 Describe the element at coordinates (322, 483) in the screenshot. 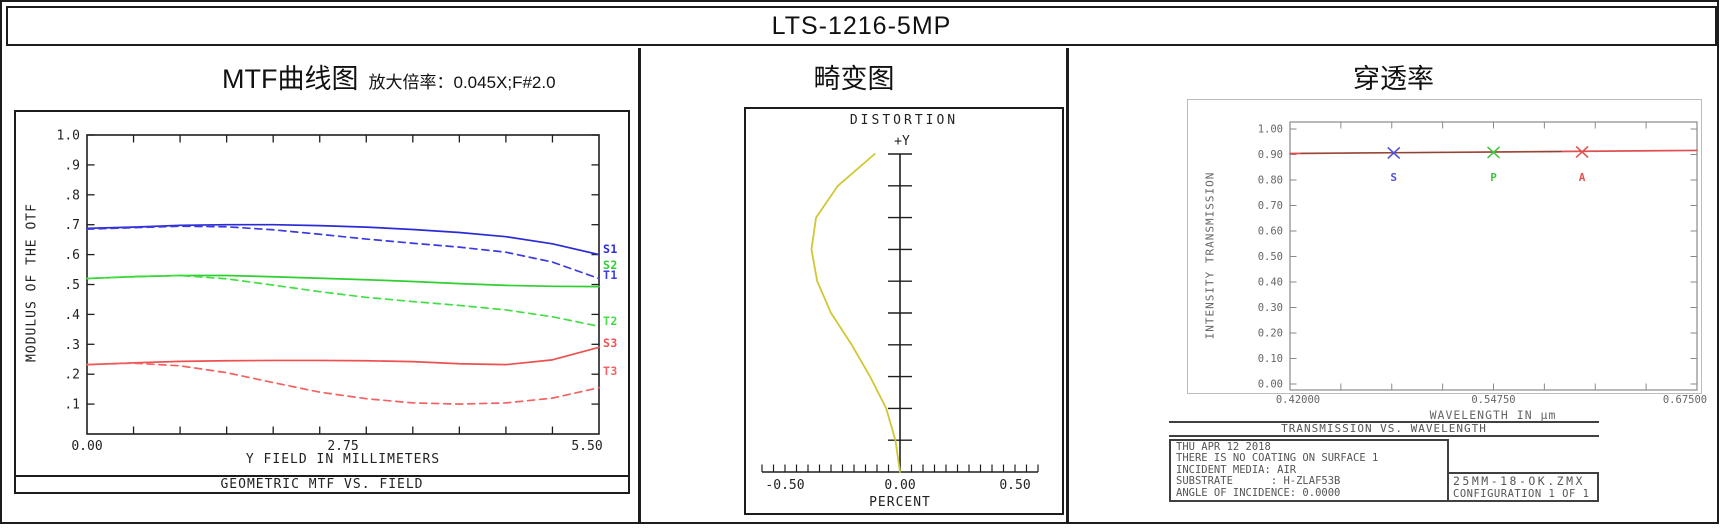

I see `mtf-chart-caption: GEOMETRIC MTF VS. FIELD` at that location.